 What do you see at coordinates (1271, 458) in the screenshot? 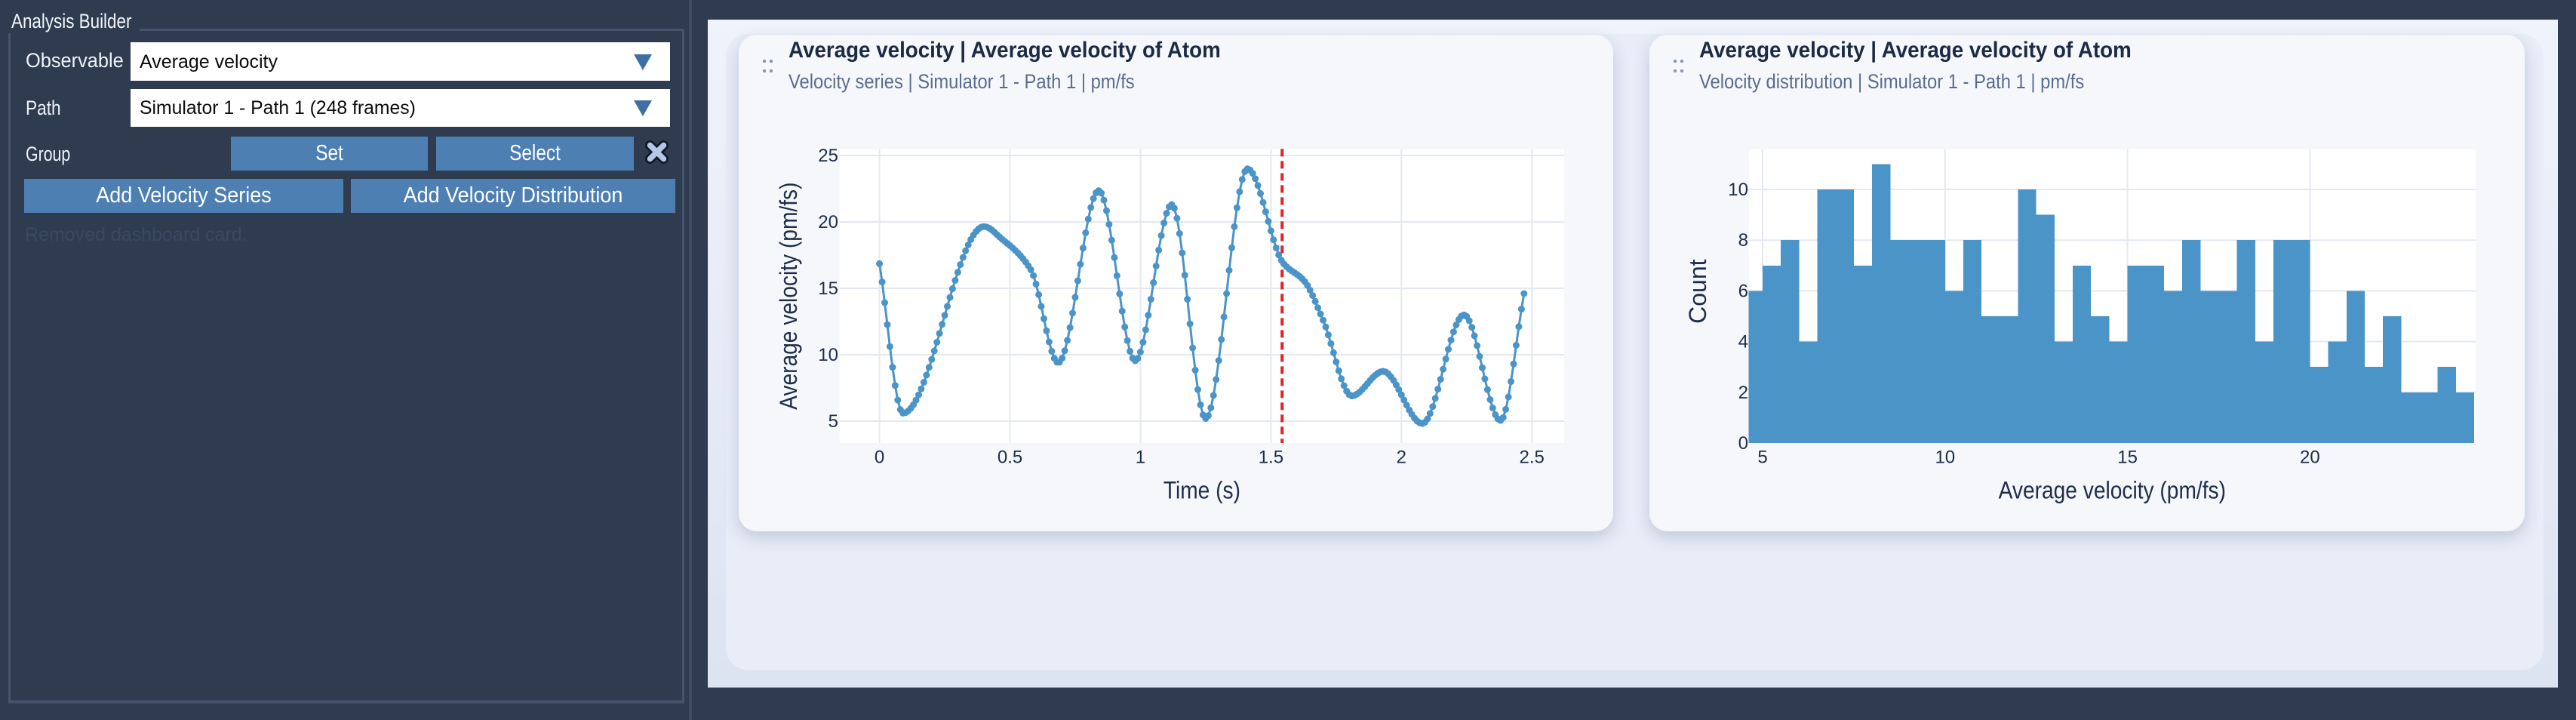
I see `svg-text: 1.5` at bounding box center [1271, 458].